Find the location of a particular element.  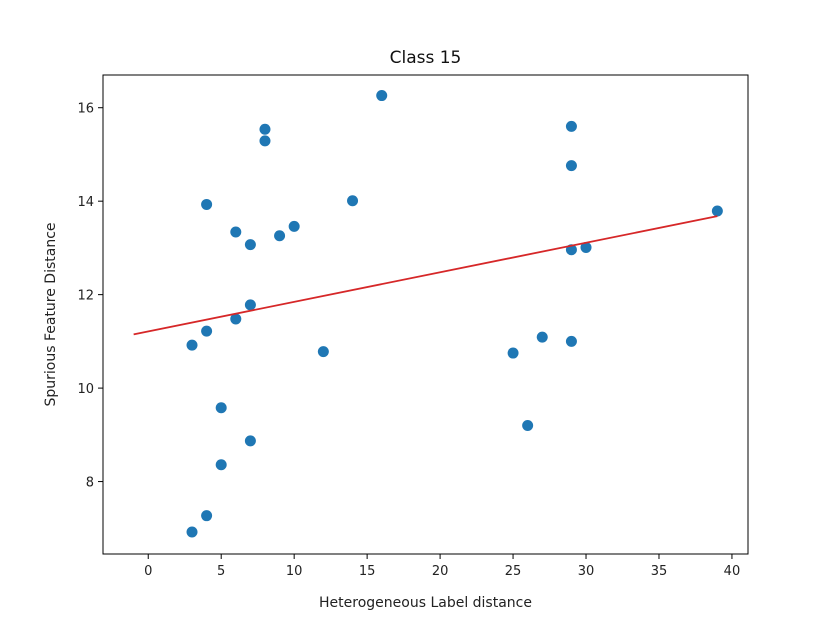

y-axis-ticks: 8 10 12 14 16 is located at coordinates (90, 296).